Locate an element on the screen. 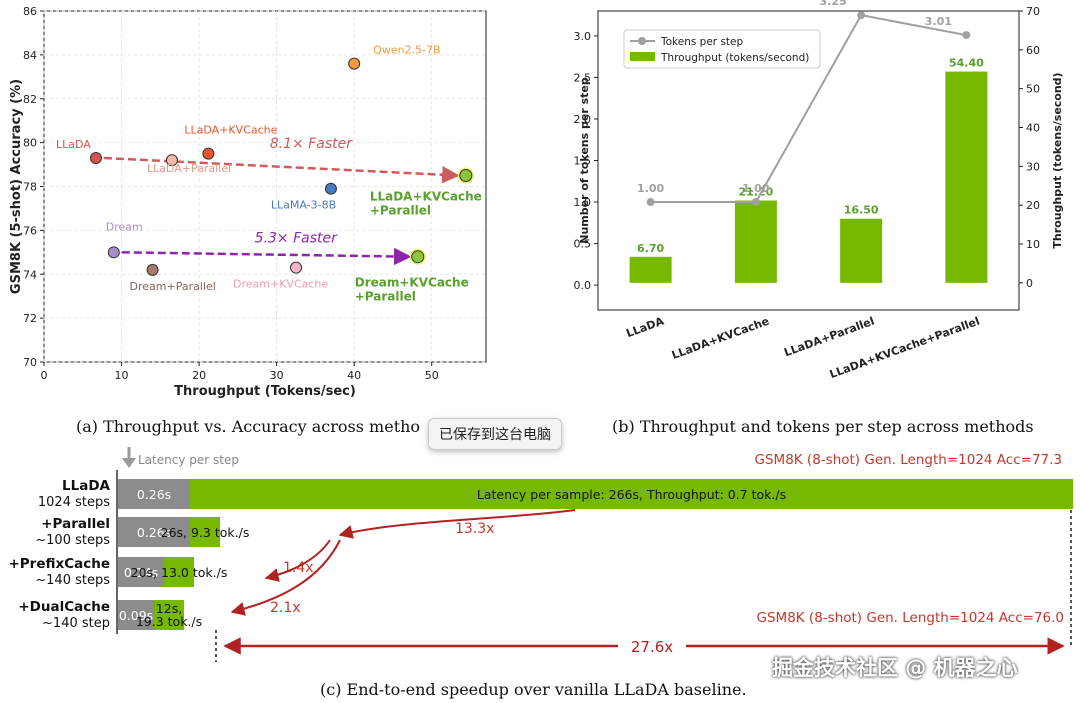 This screenshot has height=703, width=1080. sample-latency-label-line: 26s, 9.3 tok./s is located at coordinates (205, 532).